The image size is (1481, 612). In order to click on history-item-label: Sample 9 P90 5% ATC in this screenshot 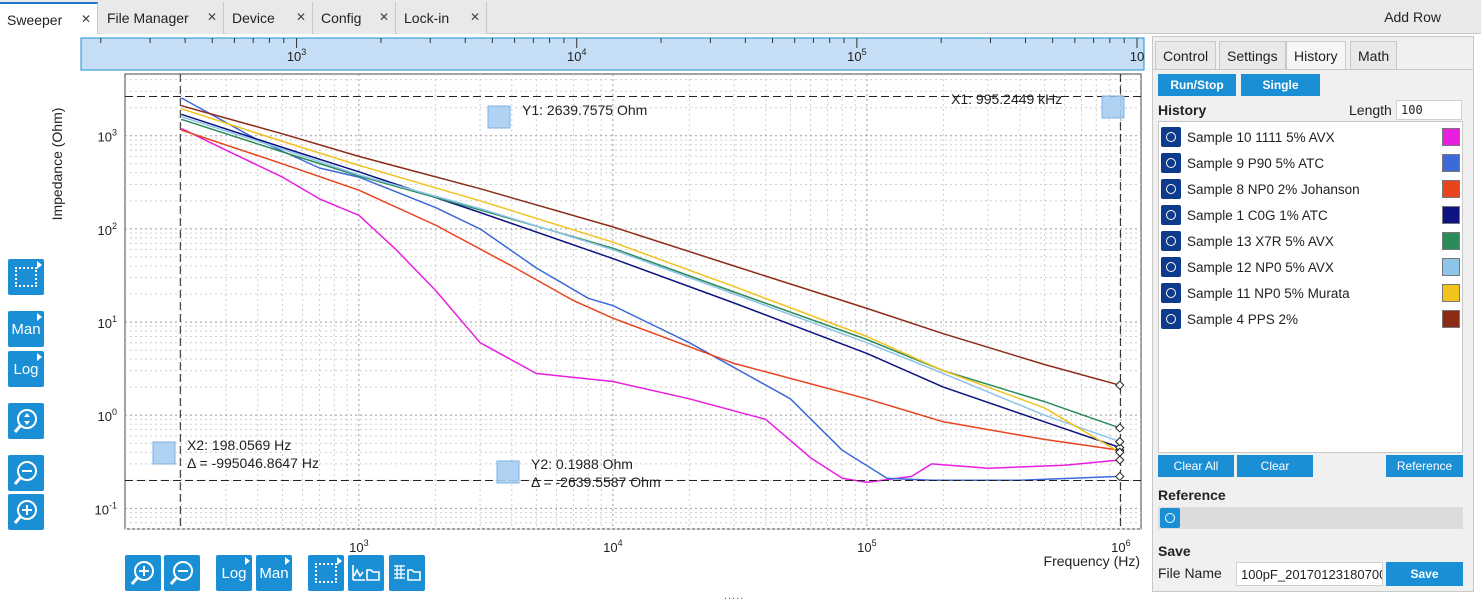, I will do `click(1256, 163)`.